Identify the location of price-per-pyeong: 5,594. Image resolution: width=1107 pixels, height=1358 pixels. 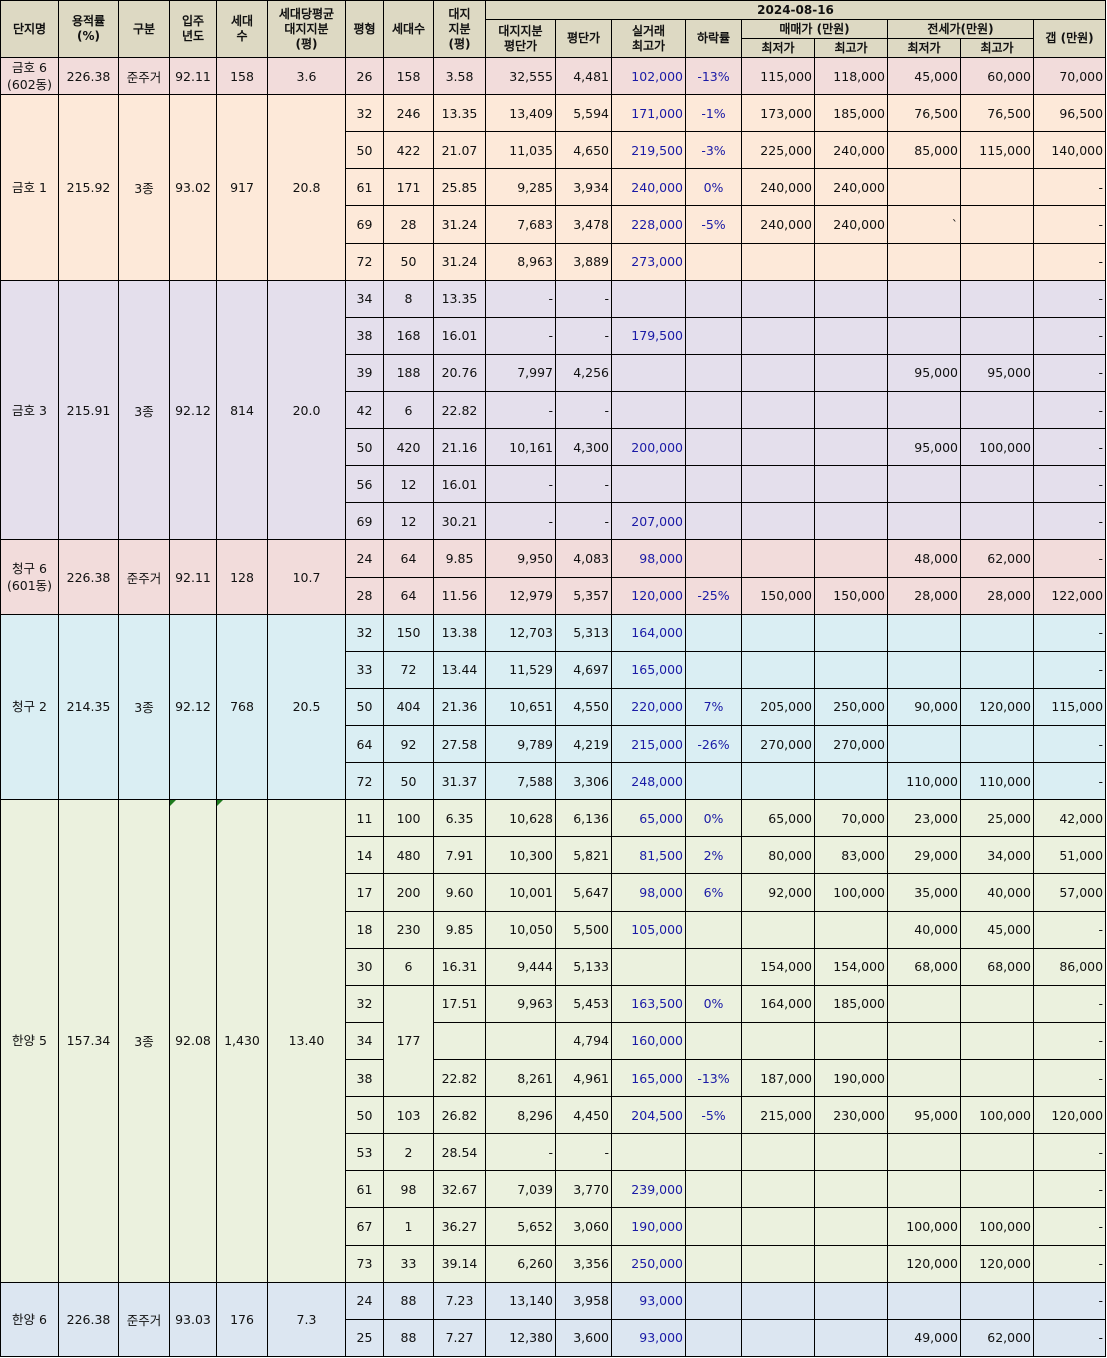
(583, 113).